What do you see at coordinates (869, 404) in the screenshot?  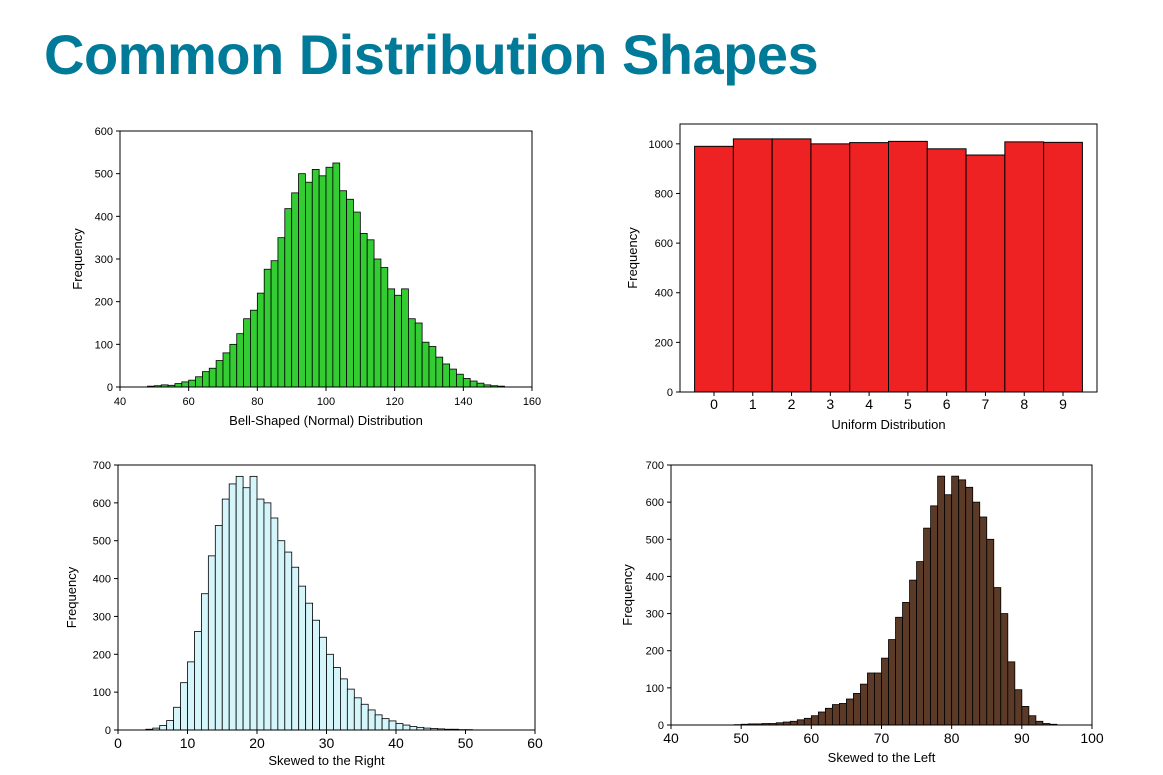 I see `x-tick-label: 4` at bounding box center [869, 404].